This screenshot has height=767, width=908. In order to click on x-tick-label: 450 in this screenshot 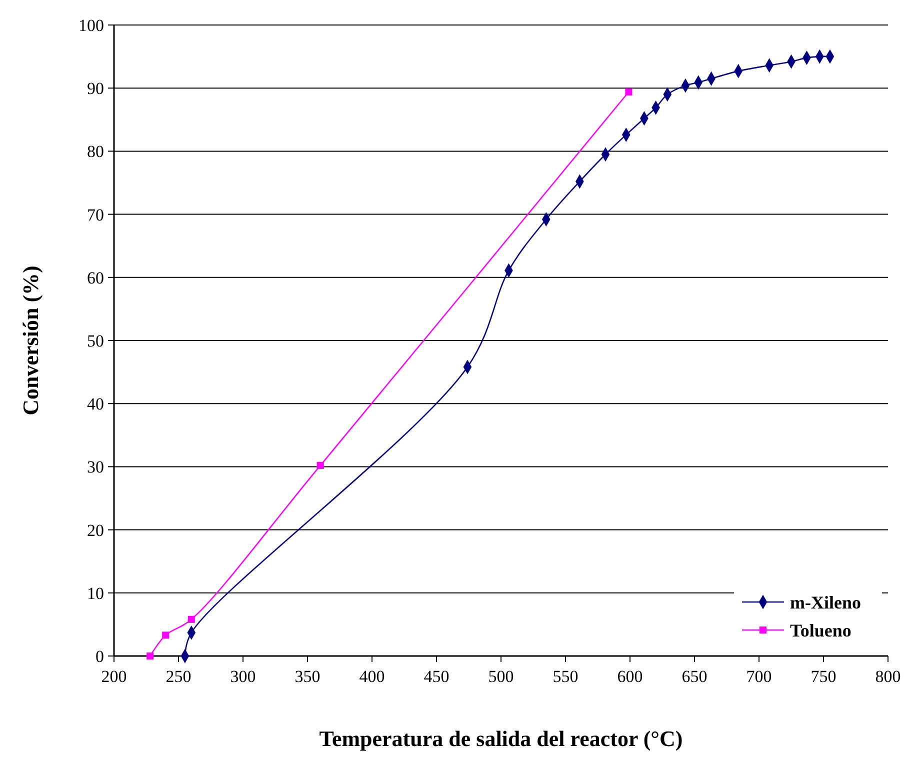, I will do `click(437, 676)`.